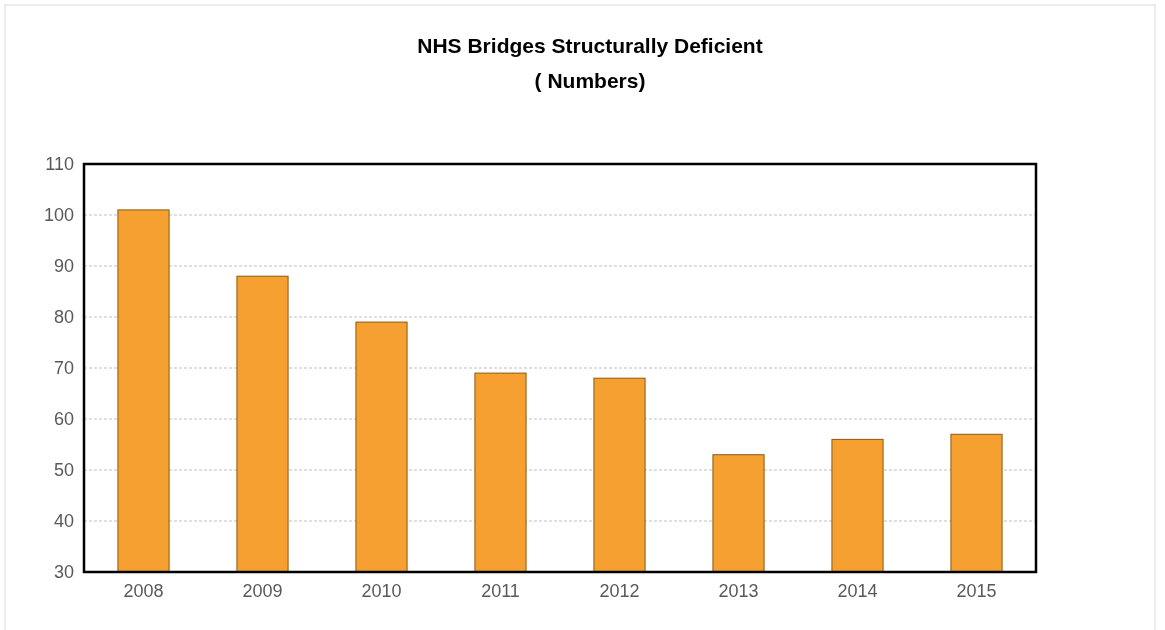 The image size is (1165, 630). What do you see at coordinates (262, 590) in the screenshot?
I see `x-tick-label: 2009` at bounding box center [262, 590].